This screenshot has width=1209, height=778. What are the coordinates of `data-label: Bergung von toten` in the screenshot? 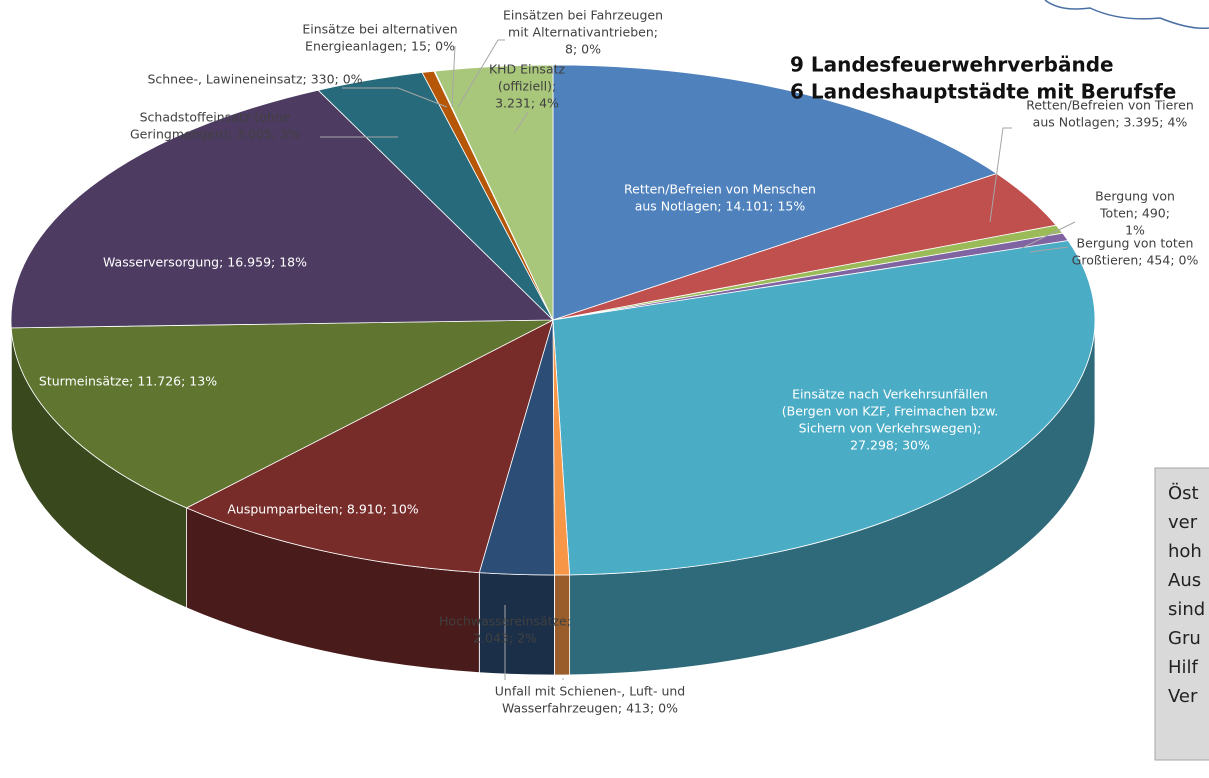 It's located at (1135, 243).